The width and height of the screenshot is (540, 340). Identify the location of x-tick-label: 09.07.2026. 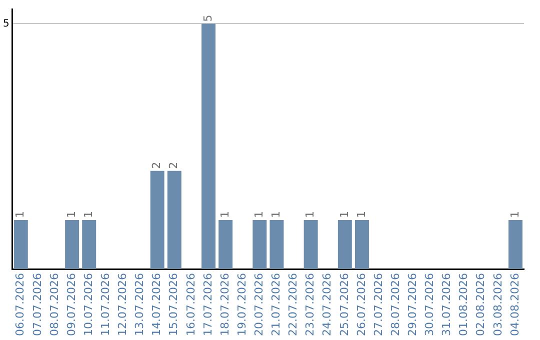
(71, 304).